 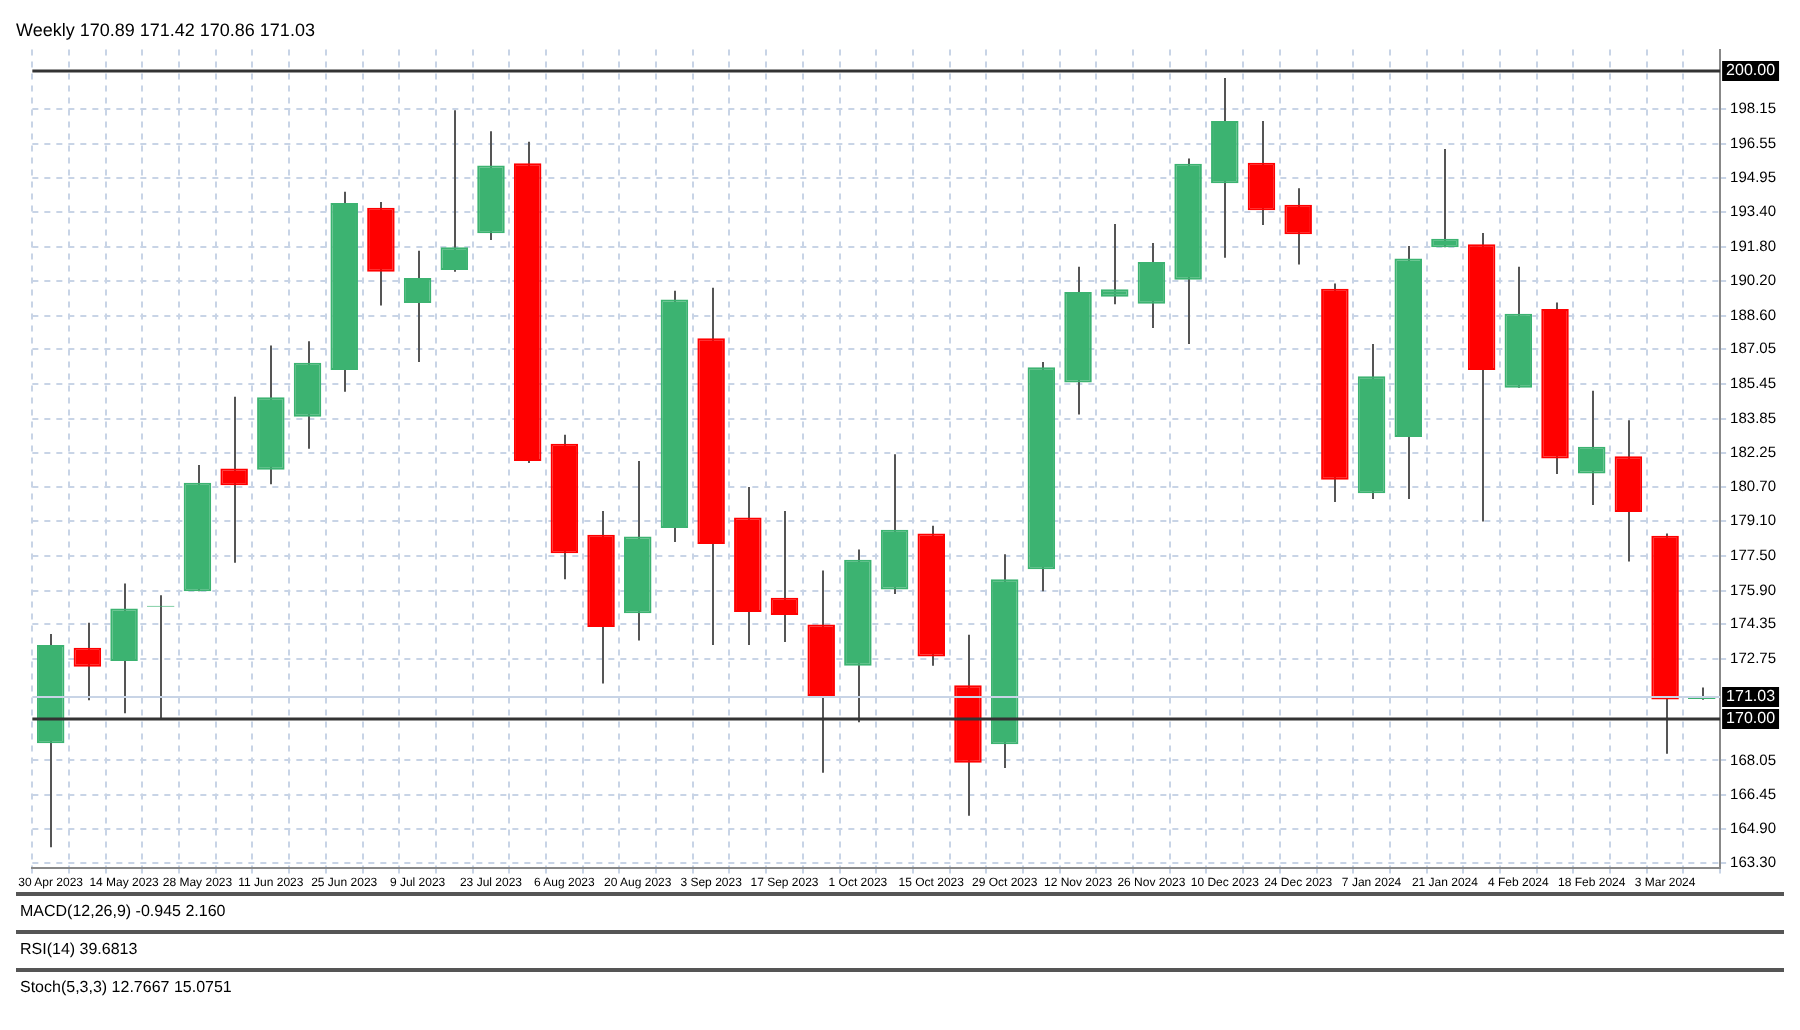 What do you see at coordinates (1751, 718) in the screenshot?
I see `ref-line-label: 170.00` at bounding box center [1751, 718].